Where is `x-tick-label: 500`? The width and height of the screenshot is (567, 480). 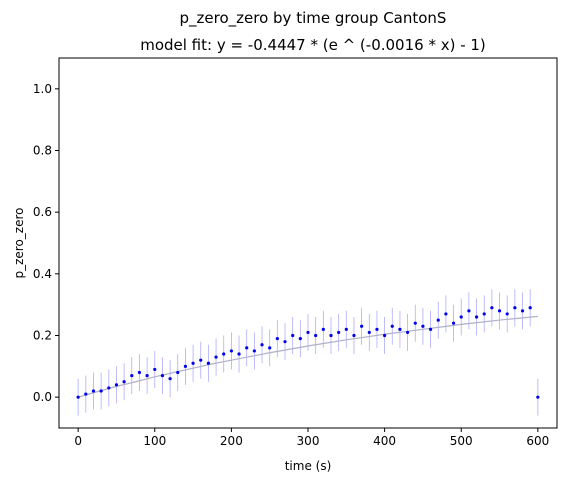 x-tick-label: 500 is located at coordinates (461, 441).